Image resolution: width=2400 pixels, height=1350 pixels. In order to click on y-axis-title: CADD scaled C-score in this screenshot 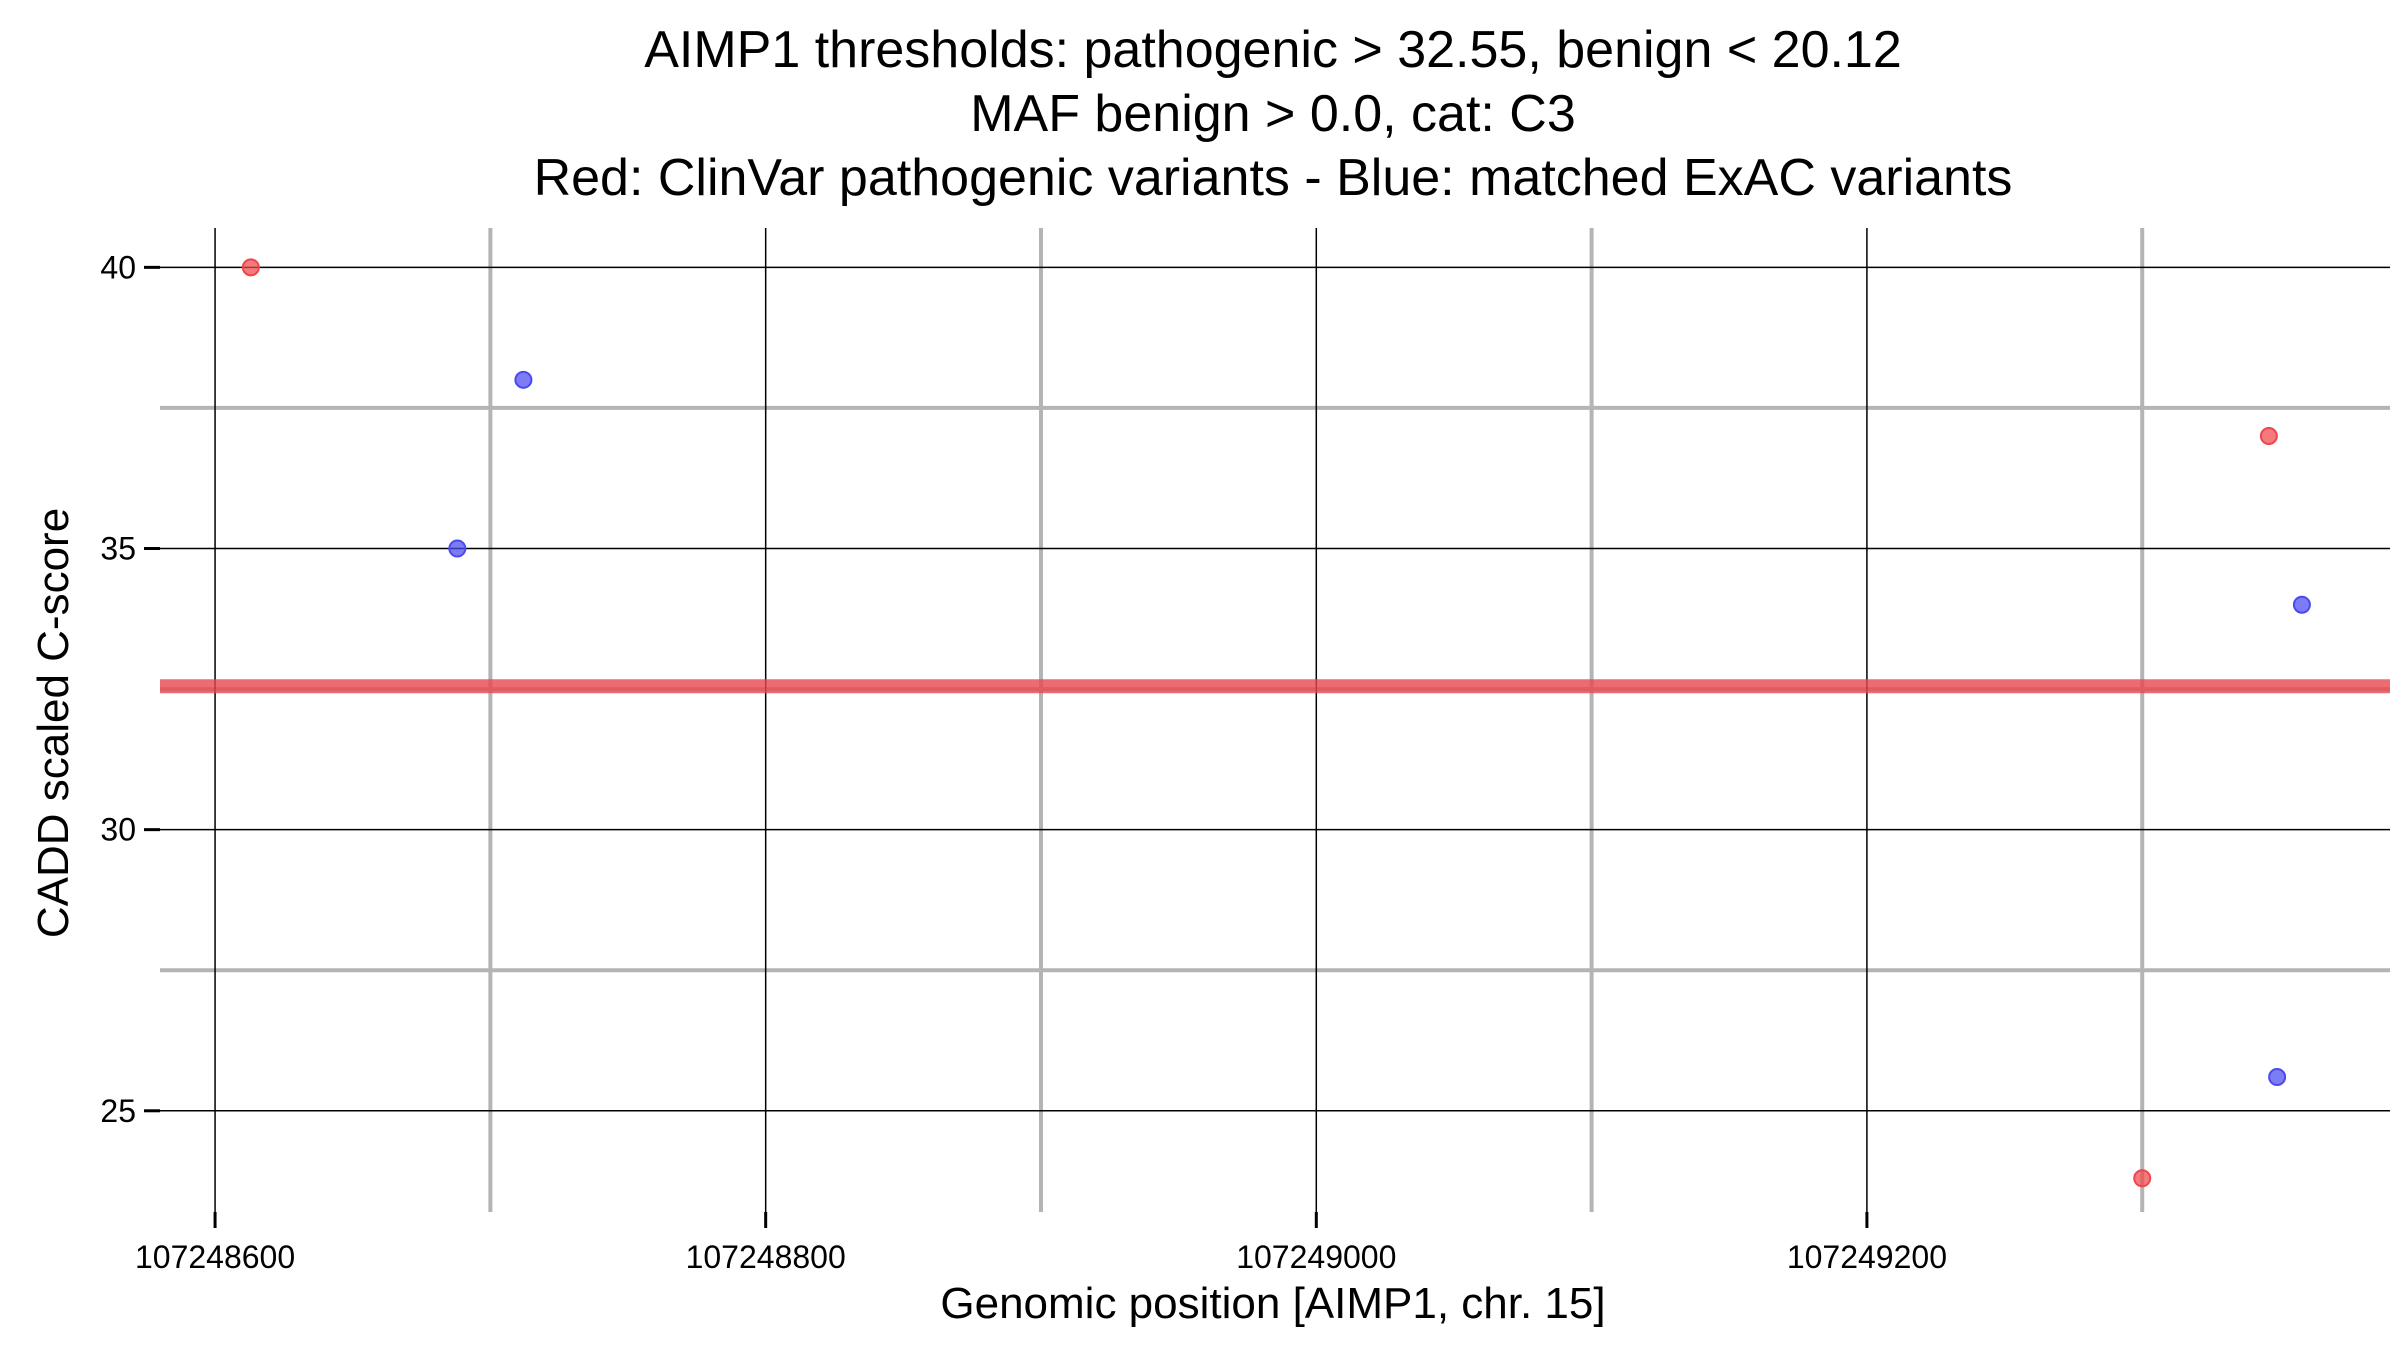, I will do `click(53, 723)`.